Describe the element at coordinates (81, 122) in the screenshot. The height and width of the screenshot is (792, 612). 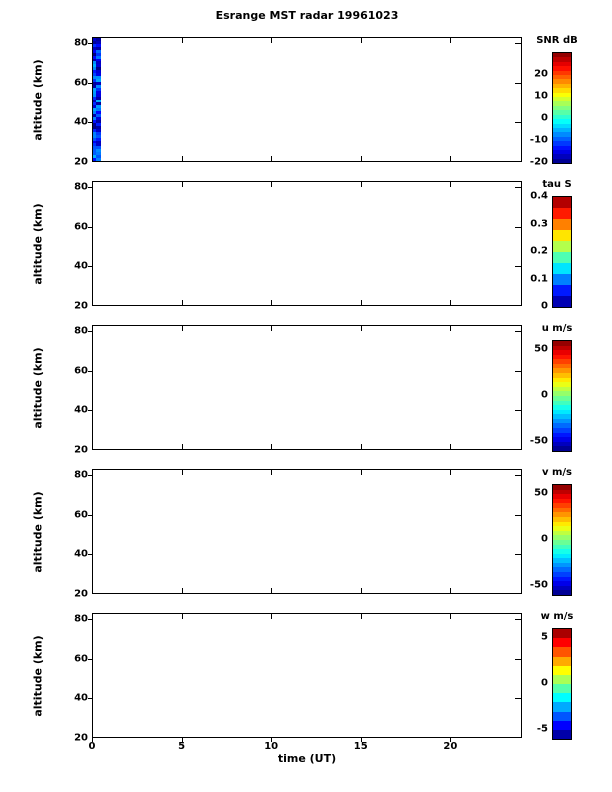
I see `y-tick-label: 40` at that location.